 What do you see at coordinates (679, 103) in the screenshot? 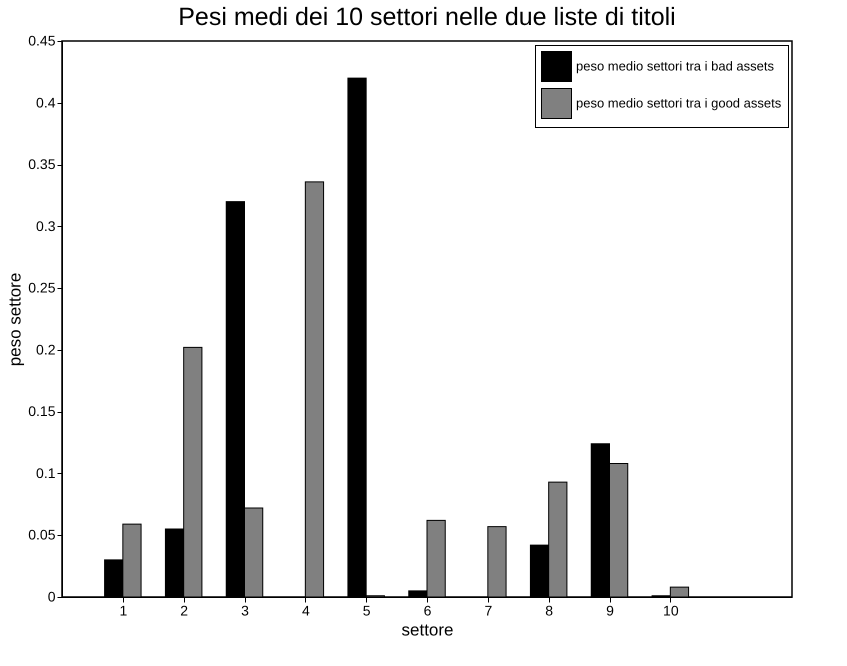
I see `legend-label: peso medio settori tra i good assets` at bounding box center [679, 103].